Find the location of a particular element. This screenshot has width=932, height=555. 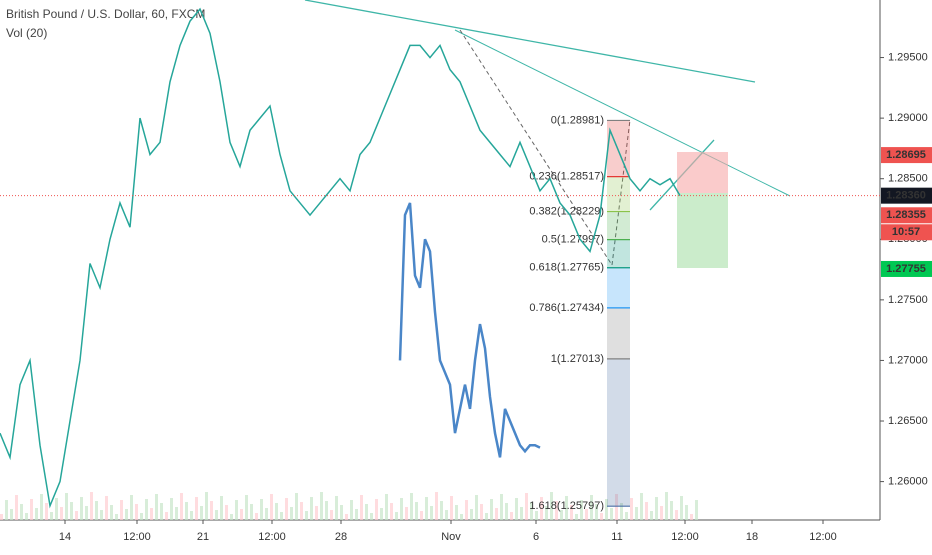

trend-line is located at coordinates (530, 41).